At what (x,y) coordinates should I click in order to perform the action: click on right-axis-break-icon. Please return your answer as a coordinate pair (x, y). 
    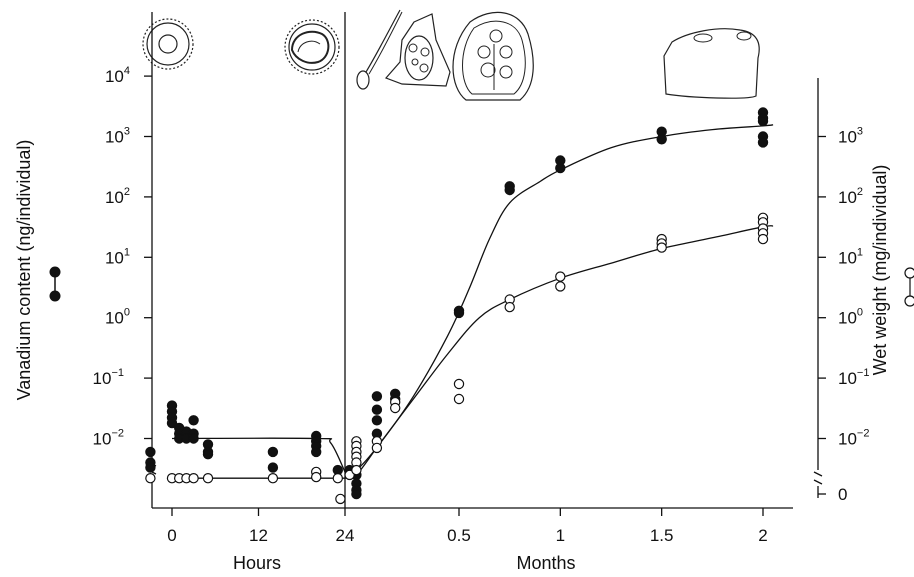
    Looking at the image, I should click on (818, 478).